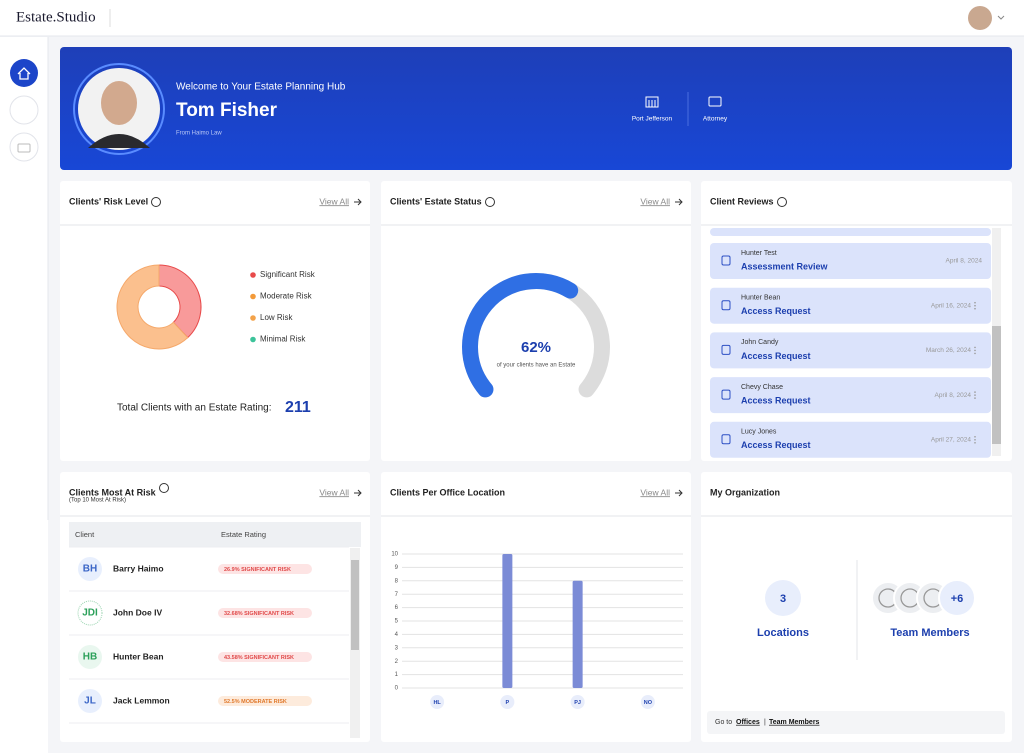 The image size is (1024, 753). Describe the element at coordinates (397, 689) in the screenshot. I see `y-tick-label: 0` at that location.